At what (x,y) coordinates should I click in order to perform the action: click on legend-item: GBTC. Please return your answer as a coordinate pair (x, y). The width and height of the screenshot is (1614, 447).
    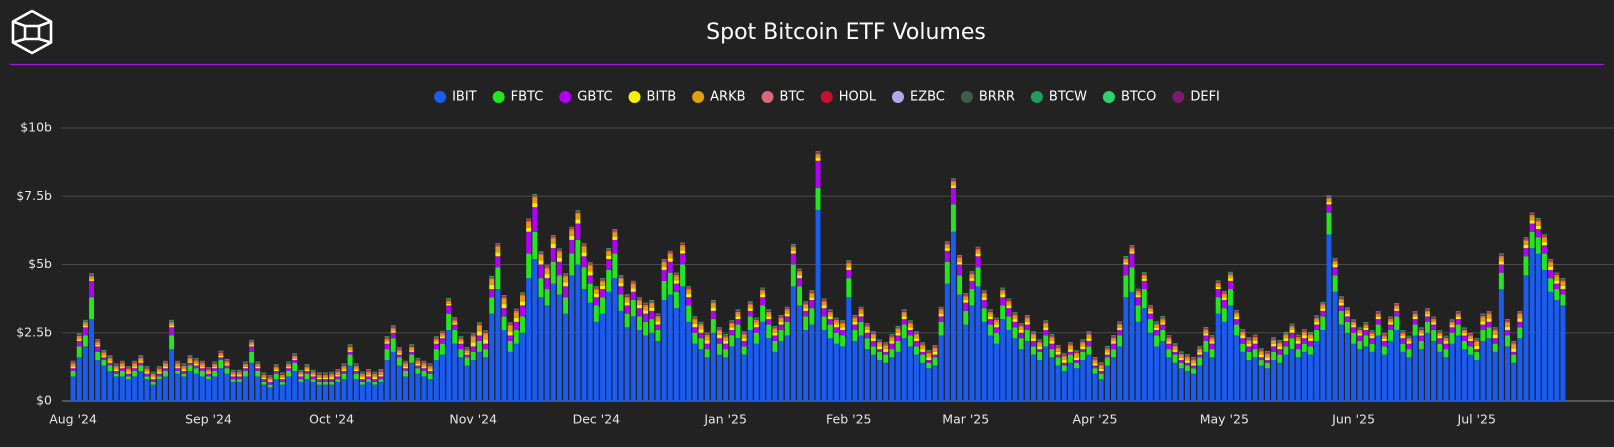
    Looking at the image, I should click on (586, 97).